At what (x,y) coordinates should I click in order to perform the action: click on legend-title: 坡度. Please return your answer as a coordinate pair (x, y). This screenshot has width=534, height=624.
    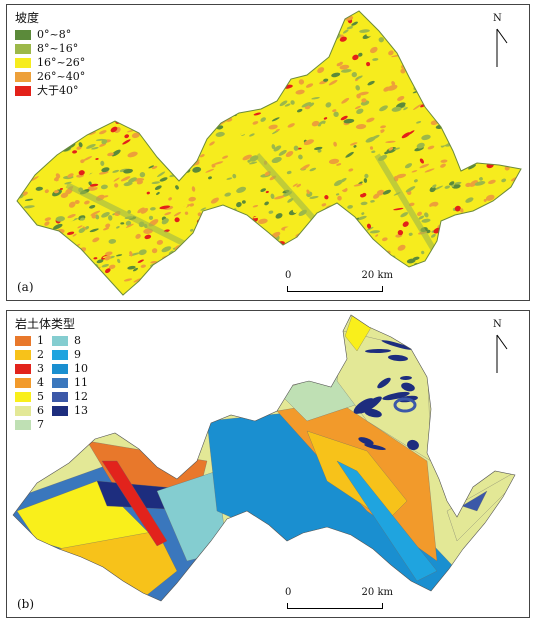
    Looking at the image, I should click on (27, 18).